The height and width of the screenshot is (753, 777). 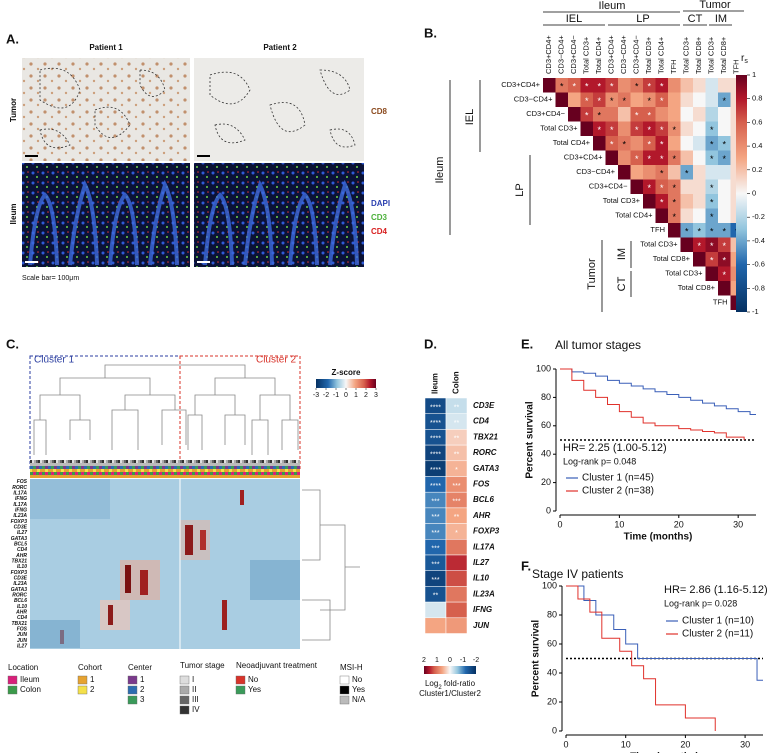 What do you see at coordinates (684, 273) in the screenshot?
I see `row-label: Total CD3+` at bounding box center [684, 273].